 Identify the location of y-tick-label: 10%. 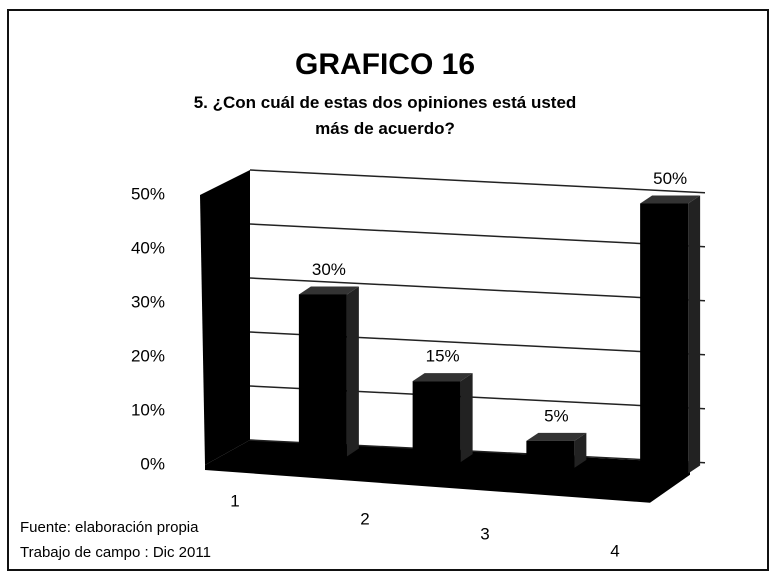
(148, 409).